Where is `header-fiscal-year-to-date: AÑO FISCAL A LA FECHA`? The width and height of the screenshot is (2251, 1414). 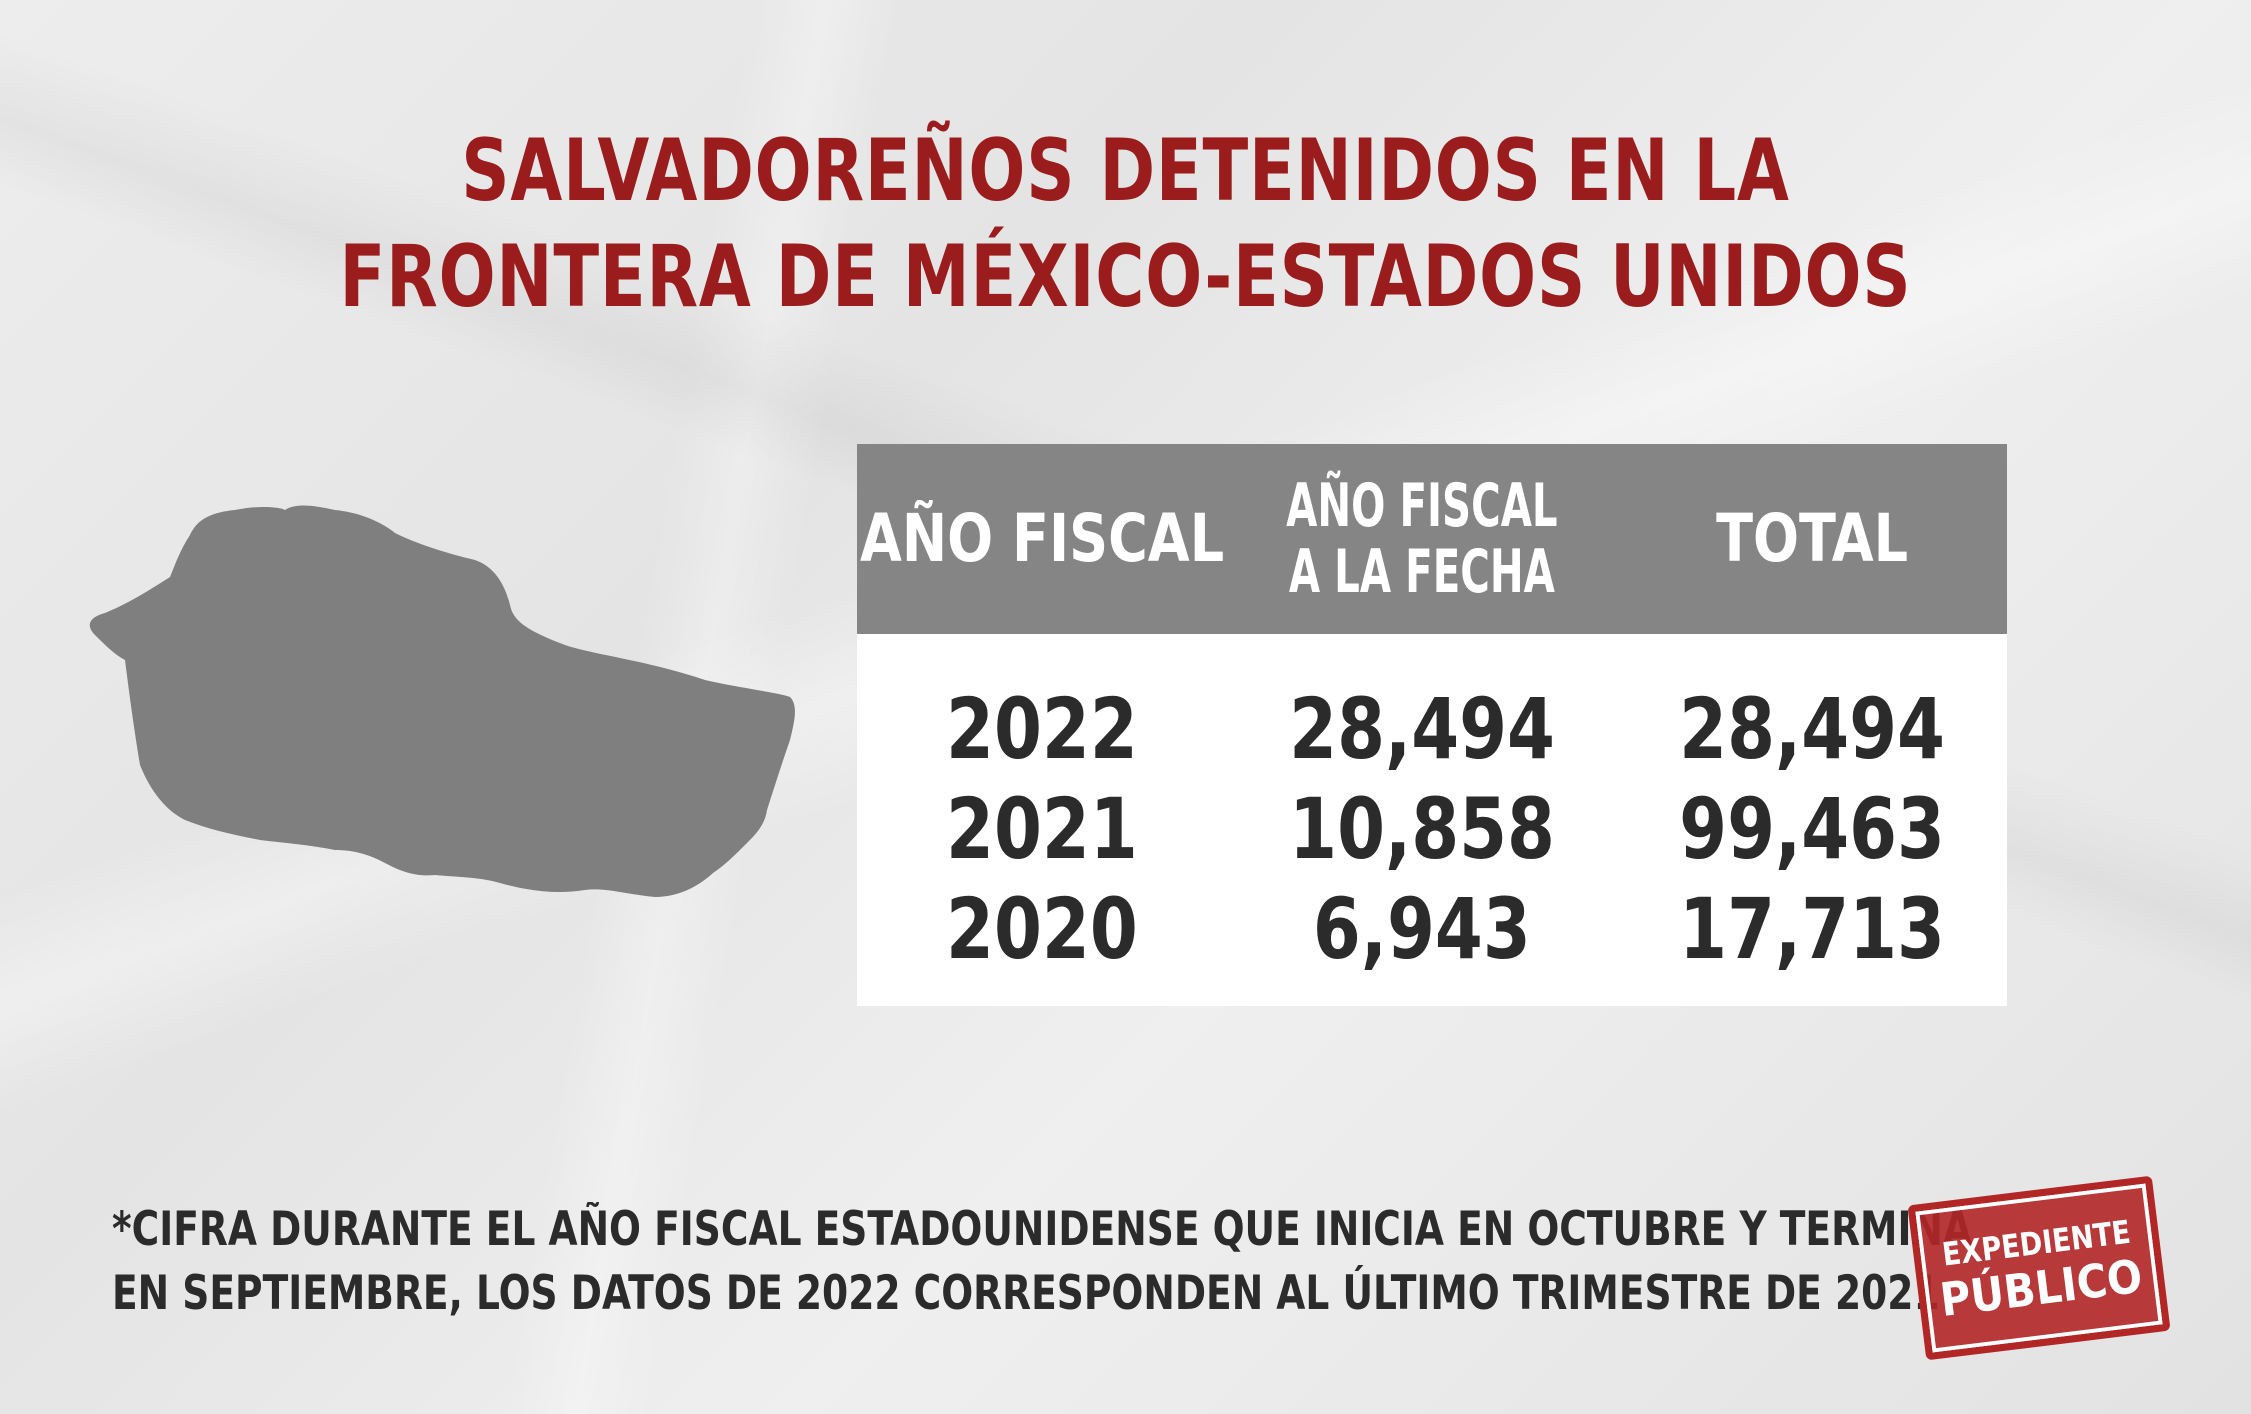 header-fiscal-year-to-date: AÑO FISCAL A LA FECHA is located at coordinates (1422, 539).